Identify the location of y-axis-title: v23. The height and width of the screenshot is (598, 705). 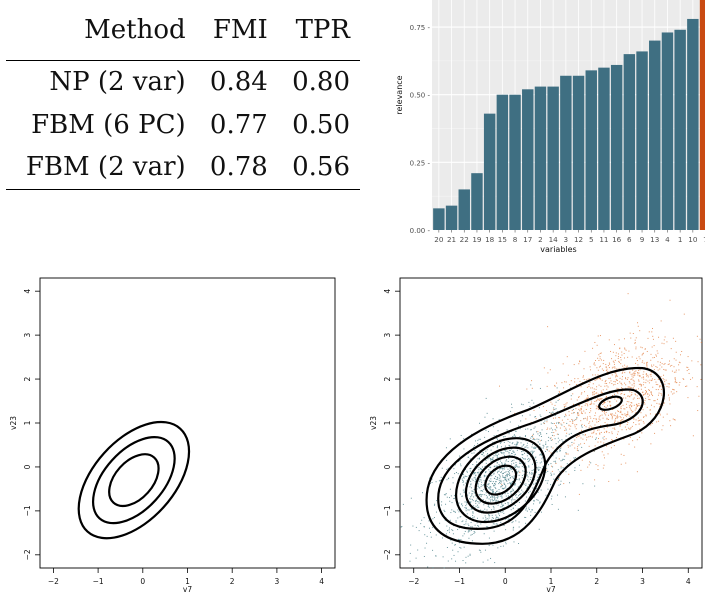
(13, 423).